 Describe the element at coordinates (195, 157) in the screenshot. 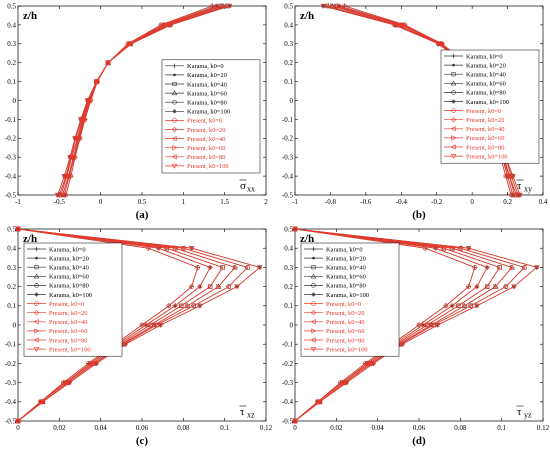

I see `legend-entry: Present, k0=80` at that location.